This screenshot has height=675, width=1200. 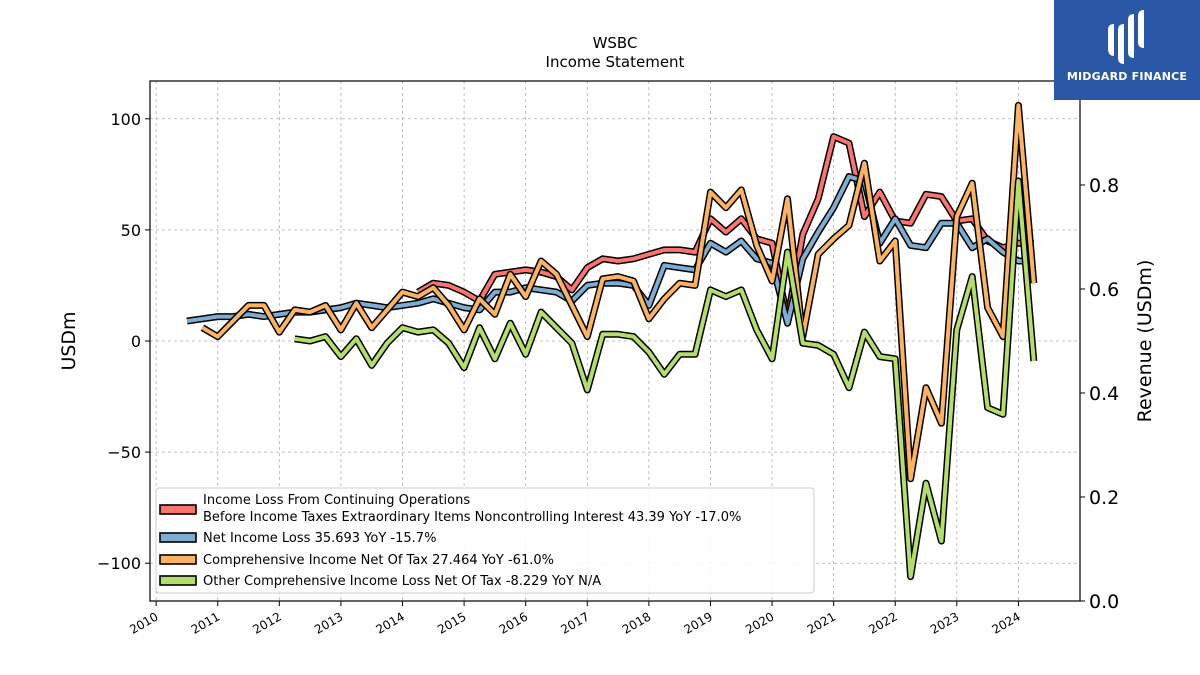 I want to click on y2-tick-label: 0.8, so click(x=1104, y=186).